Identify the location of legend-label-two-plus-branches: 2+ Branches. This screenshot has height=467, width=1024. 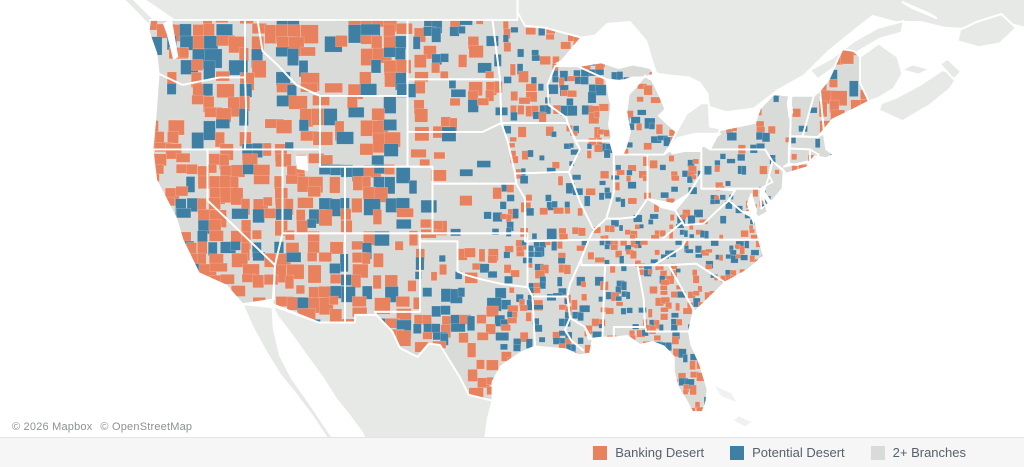
(929, 452).